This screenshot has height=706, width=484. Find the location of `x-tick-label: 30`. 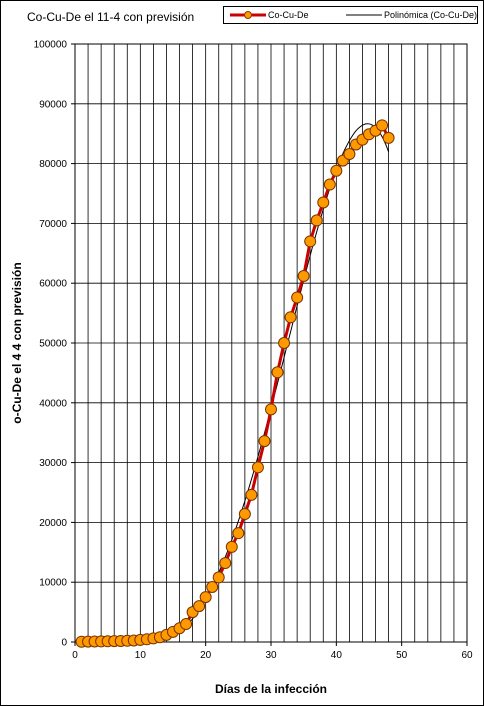

x-tick-label: 30 is located at coordinates (271, 655).